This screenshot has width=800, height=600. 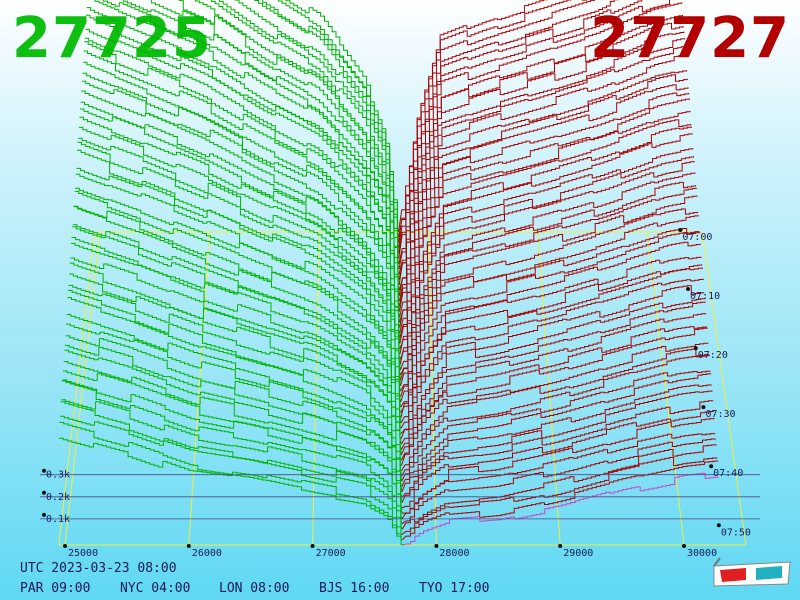 I want to click on price-tick-label: 26000, so click(x=207, y=553).